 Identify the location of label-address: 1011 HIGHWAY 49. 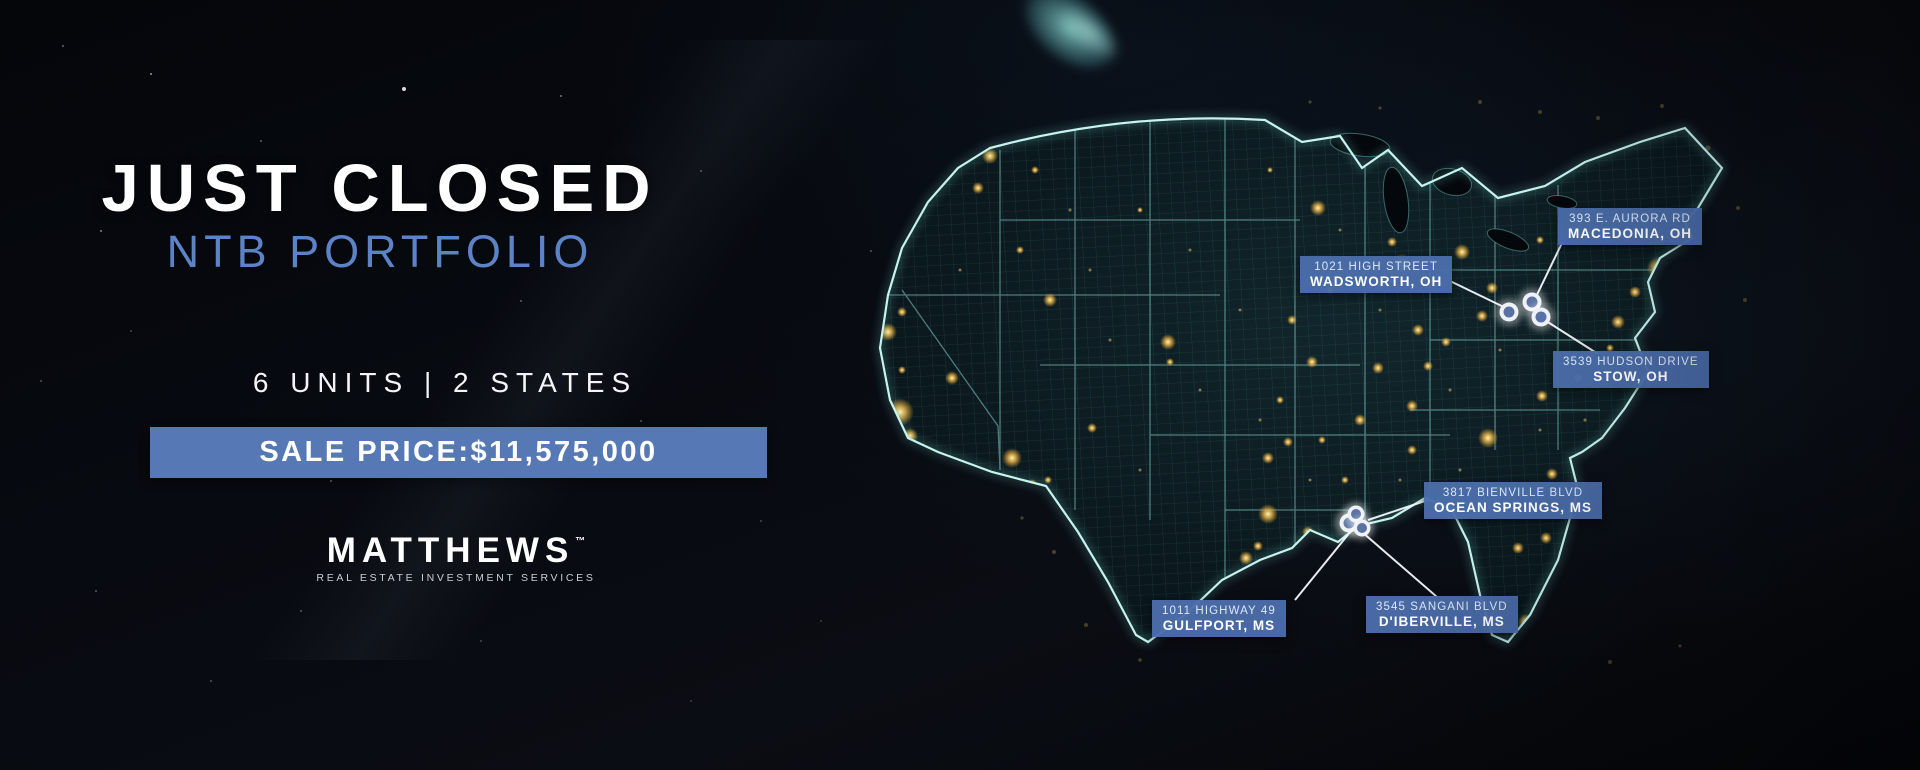
(1219, 611).